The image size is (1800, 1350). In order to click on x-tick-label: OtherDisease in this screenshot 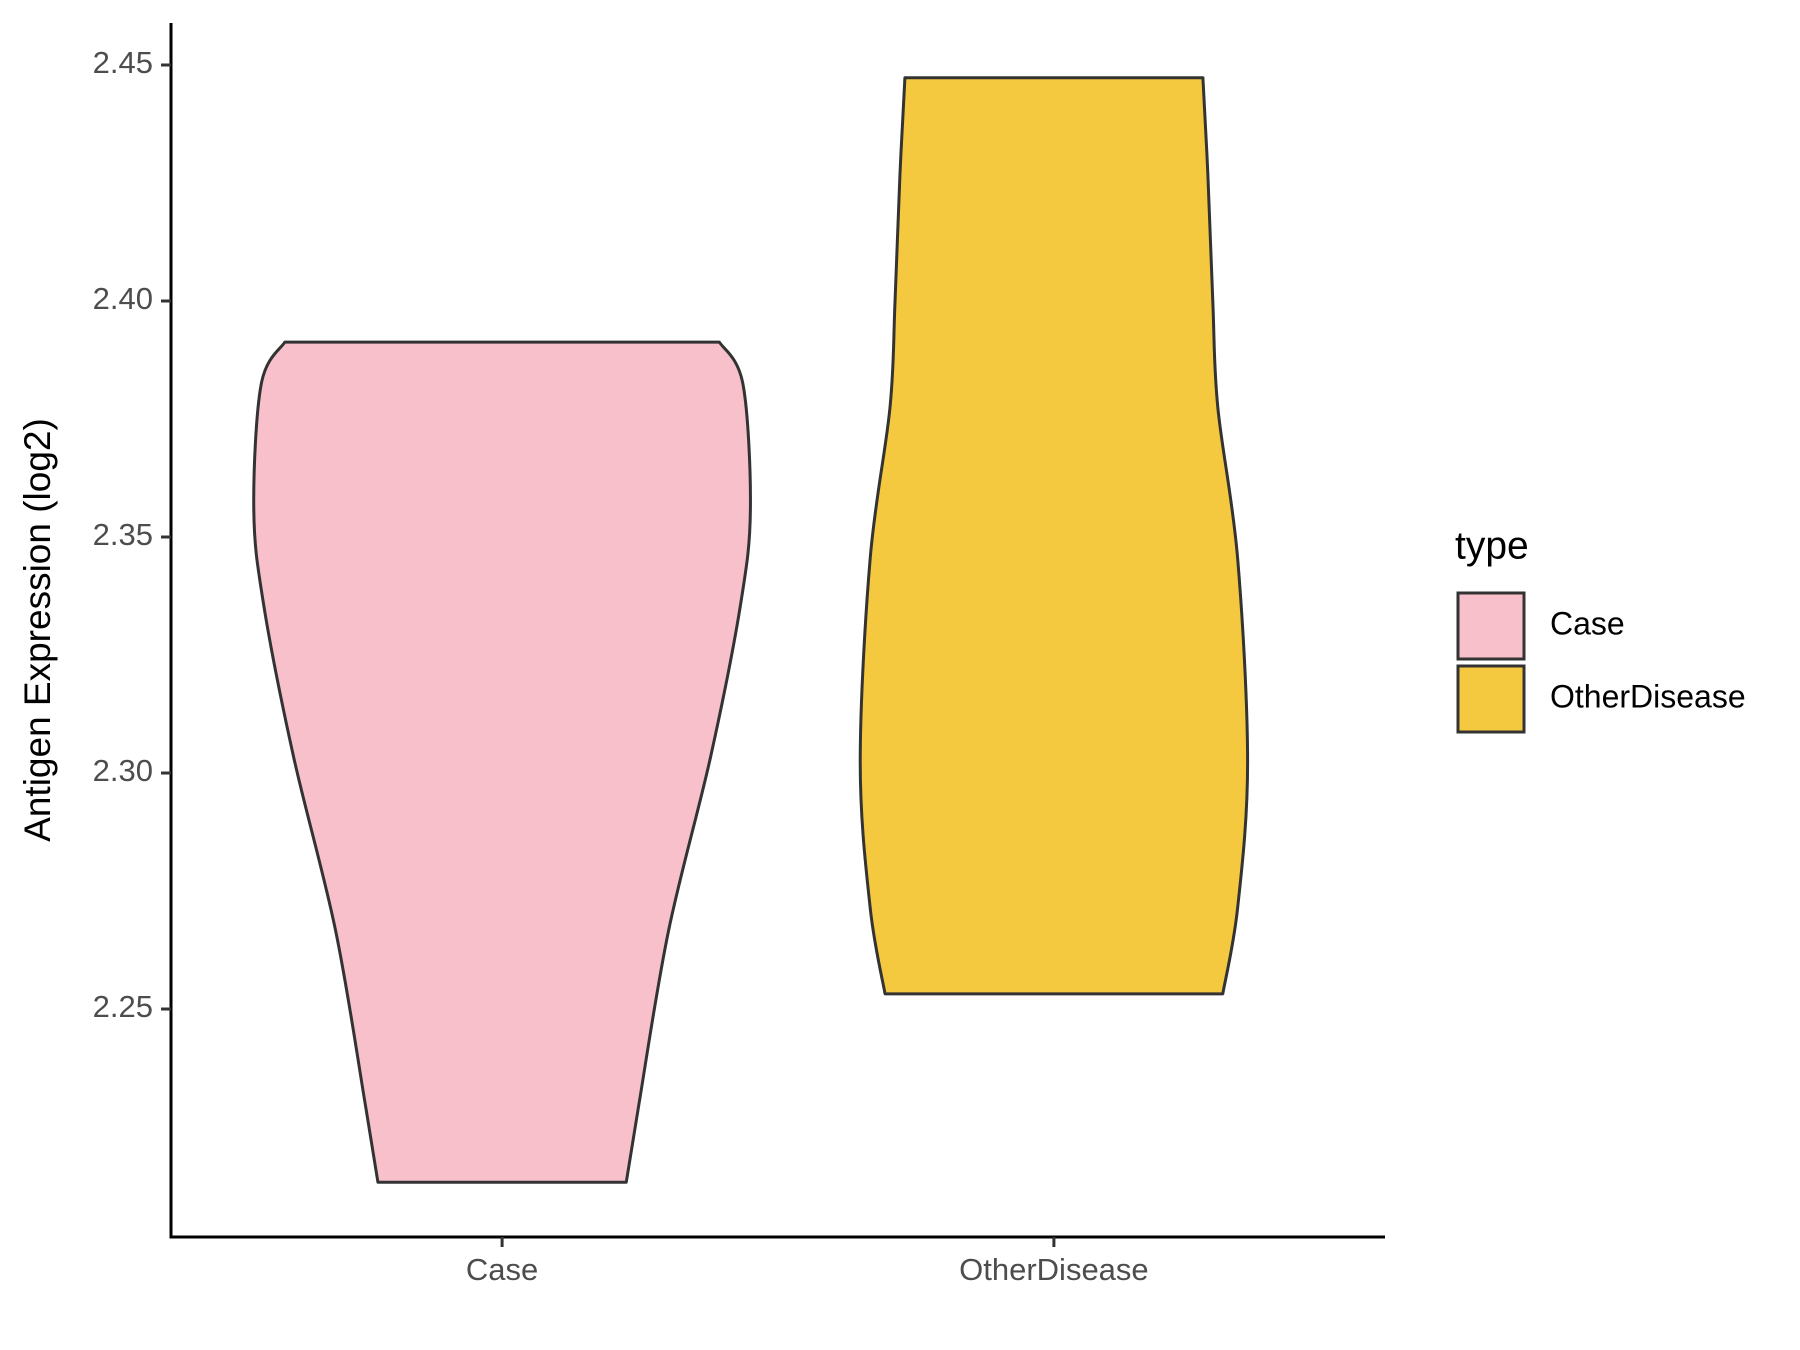, I will do `click(1054, 1269)`.